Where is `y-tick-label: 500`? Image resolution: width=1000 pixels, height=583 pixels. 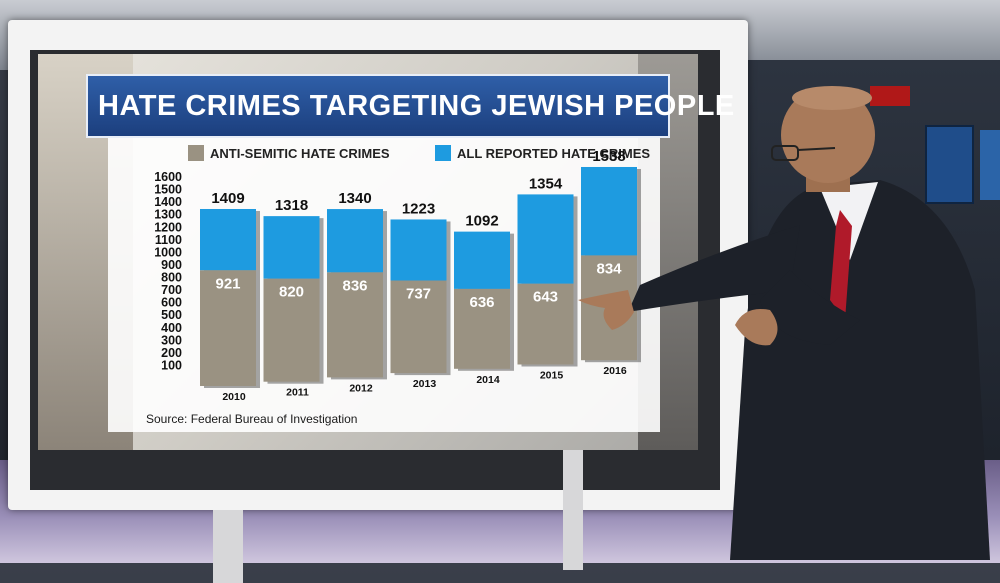 y-tick-label: 500 is located at coordinates (171, 315).